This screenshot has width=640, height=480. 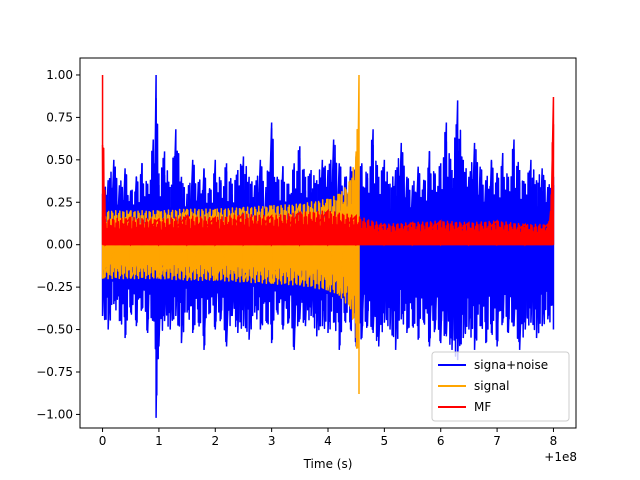 I want to click on x-tick-label: 1, so click(x=159, y=441).